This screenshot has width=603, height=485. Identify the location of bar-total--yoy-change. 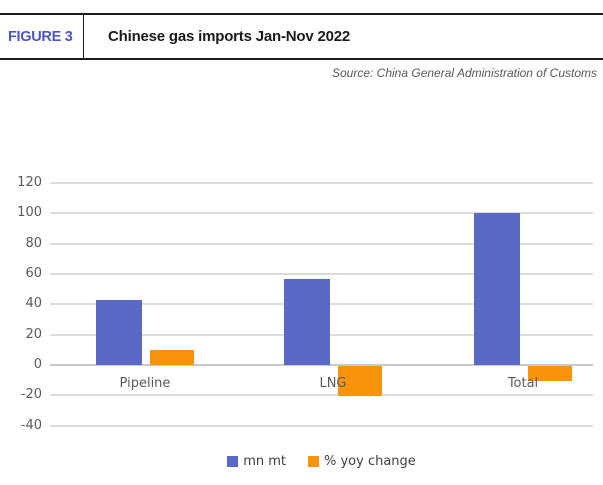
(550, 374).